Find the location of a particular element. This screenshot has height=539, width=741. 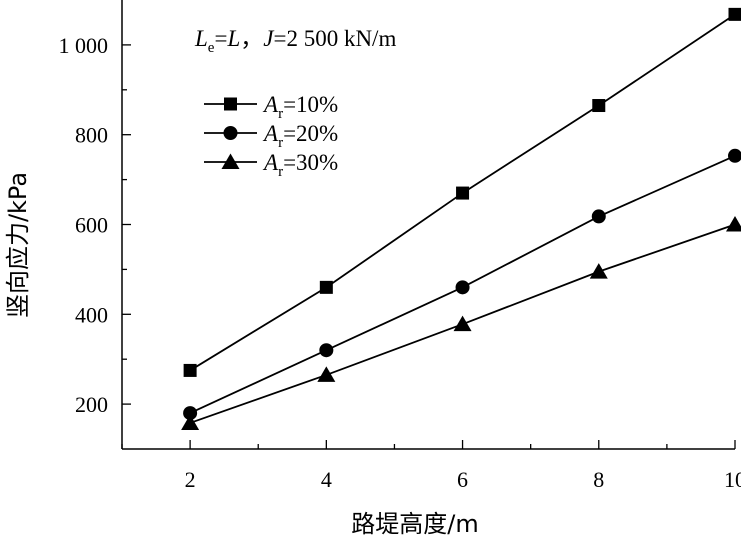

legend-item: Ar=30% is located at coordinates (271, 165).